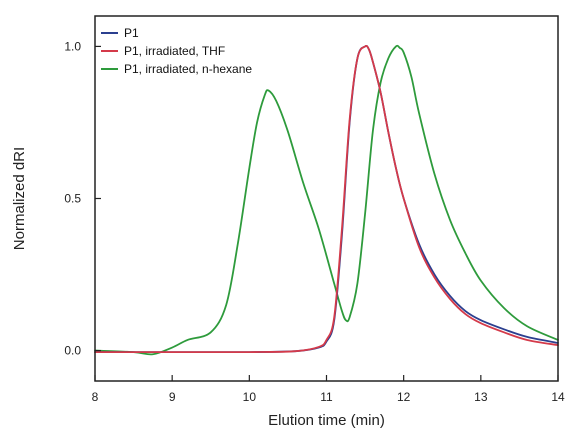  What do you see at coordinates (326, 397) in the screenshot?
I see `x-tick-label: 11` at bounding box center [326, 397].